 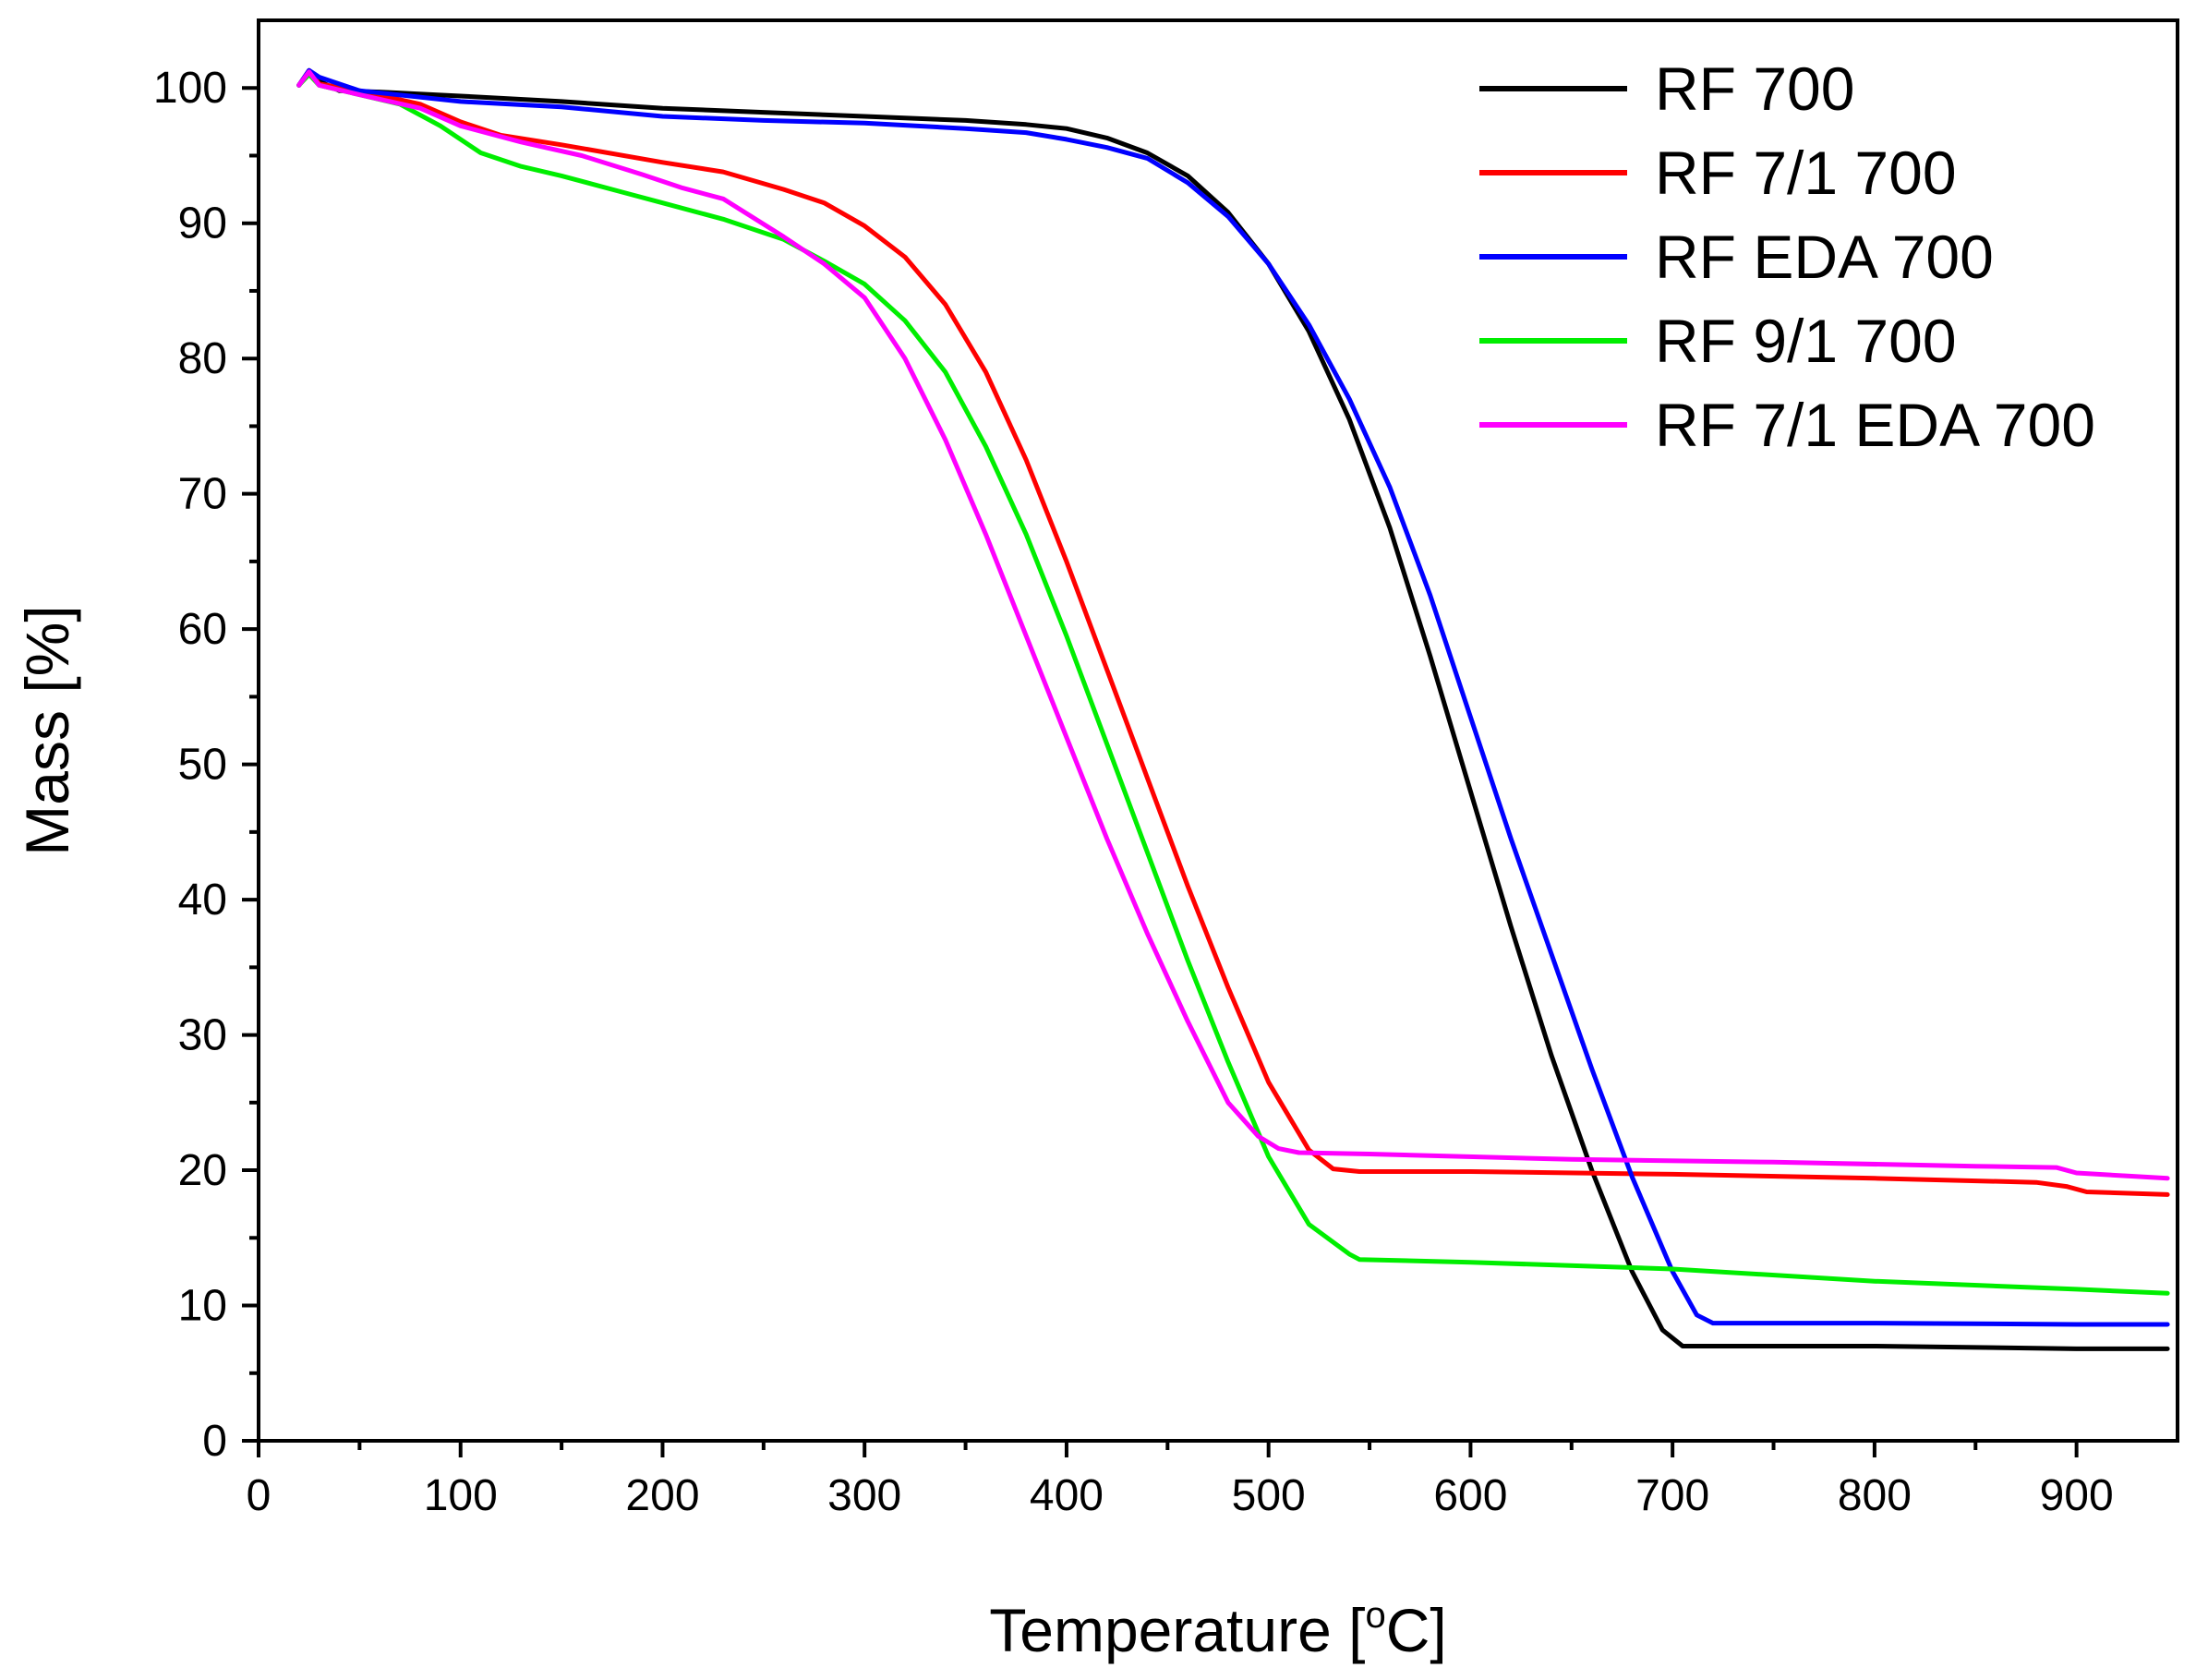 I want to click on legend-label-2: RF 7/1 700, so click(x=1806, y=173).